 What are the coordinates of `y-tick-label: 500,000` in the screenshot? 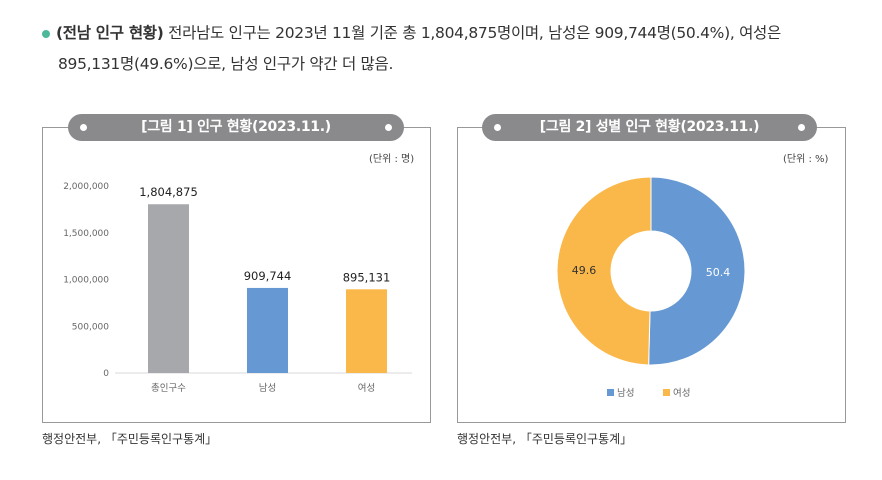 It's located at (90, 327).